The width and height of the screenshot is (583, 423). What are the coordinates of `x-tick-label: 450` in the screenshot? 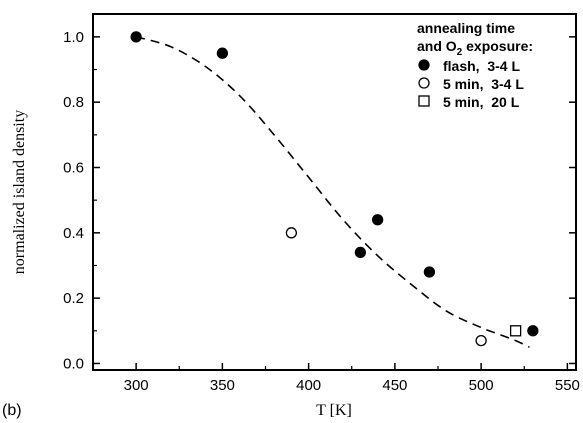 It's located at (394, 385).